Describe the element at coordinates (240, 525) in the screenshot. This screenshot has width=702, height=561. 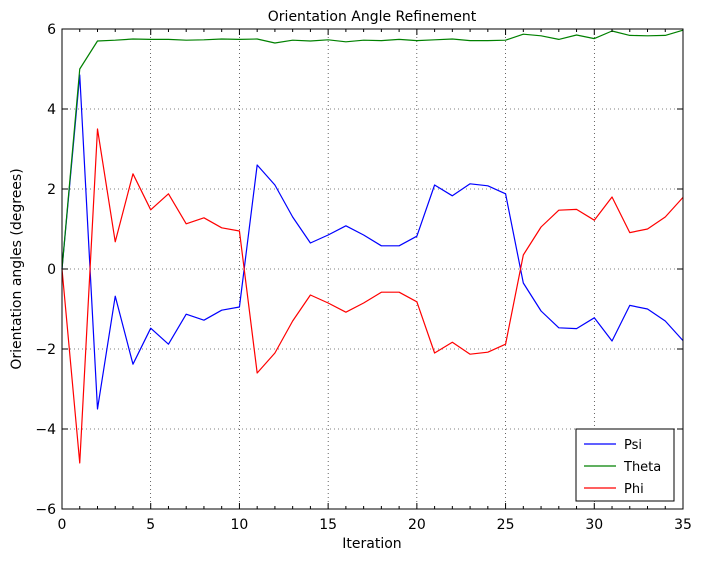
I see `x-tick-label: 10` at that location.